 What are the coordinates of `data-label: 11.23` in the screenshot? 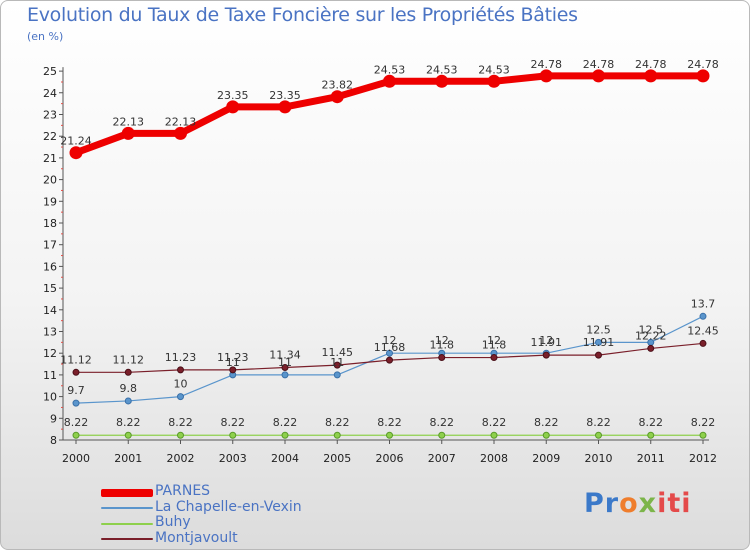 It's located at (181, 357).